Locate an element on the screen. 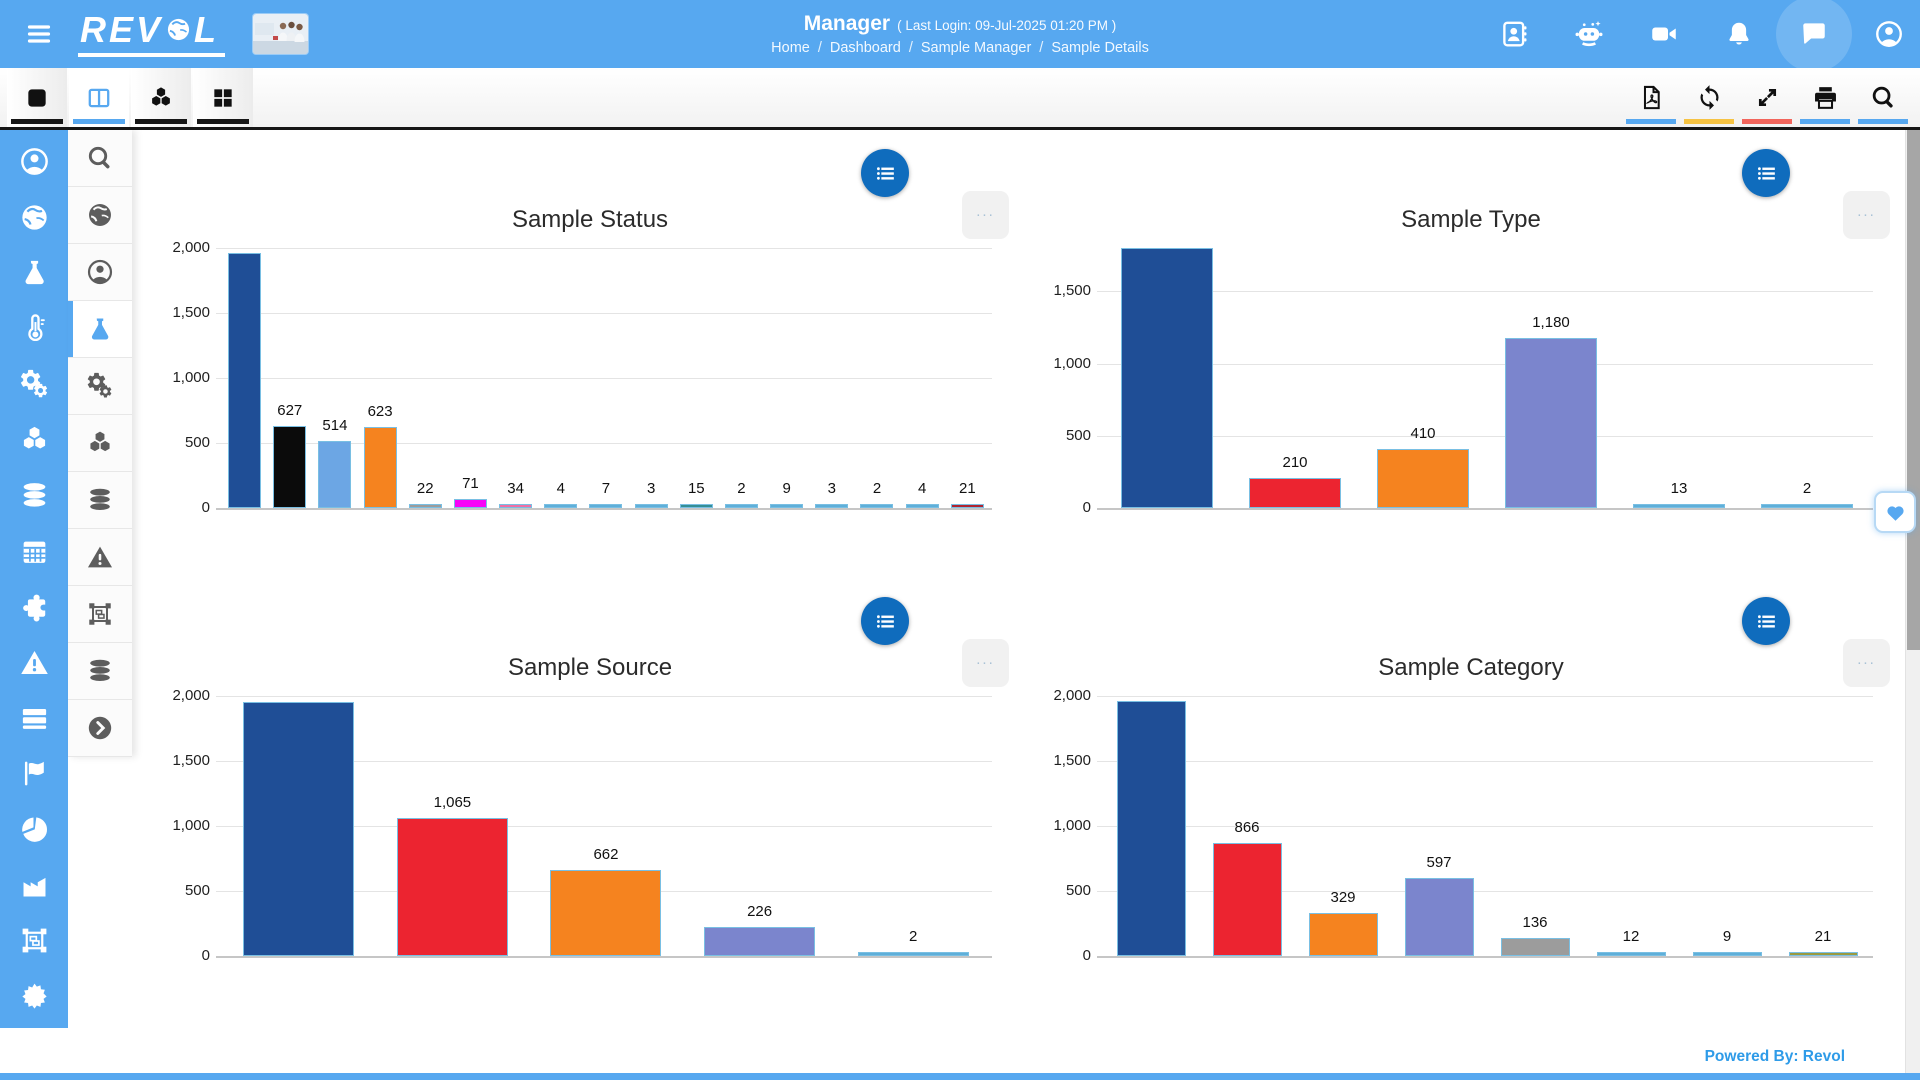 The width and height of the screenshot is (1920, 1080). toolbar-pdf-button is located at coordinates (1651, 97).